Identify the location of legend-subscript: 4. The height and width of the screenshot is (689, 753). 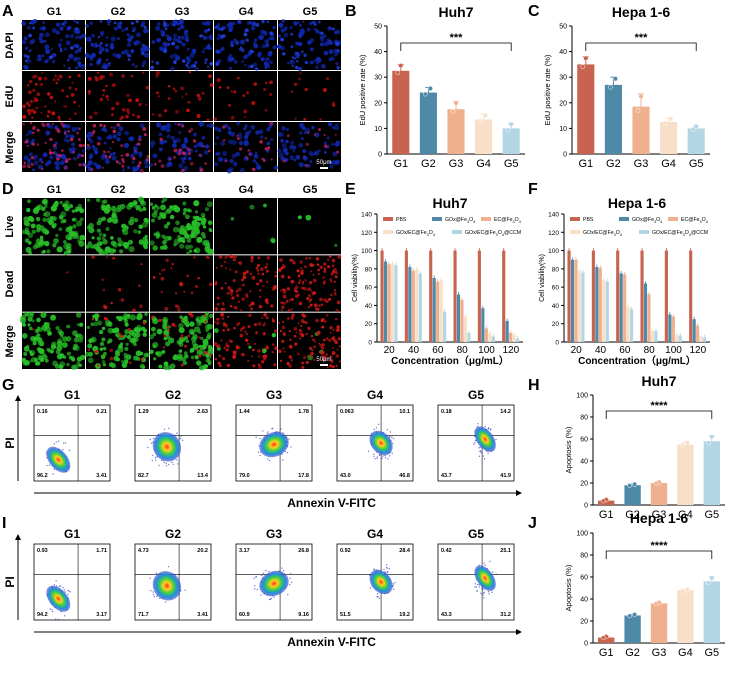
(661, 222).